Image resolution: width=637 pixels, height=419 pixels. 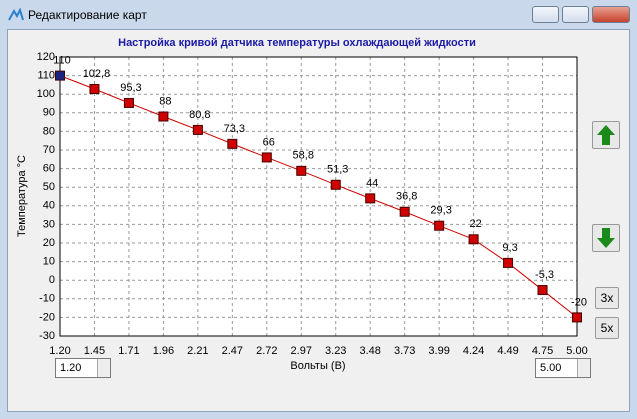 What do you see at coordinates (49, 243) in the screenshot?
I see `y-tick-label: 20` at bounding box center [49, 243].